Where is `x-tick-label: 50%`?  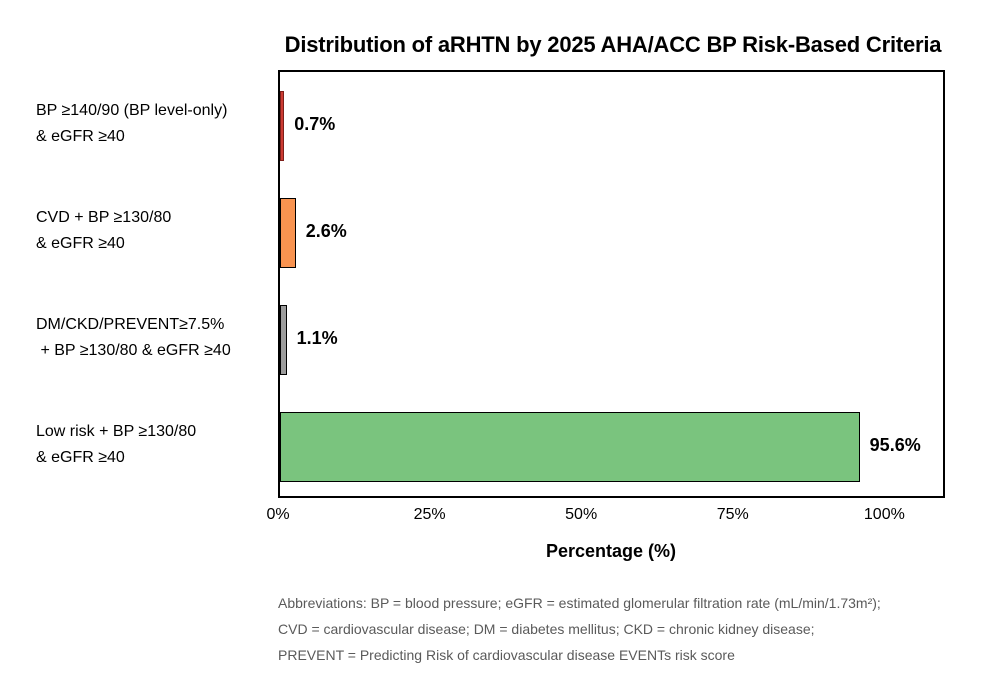 x-tick-label: 50% is located at coordinates (581, 514).